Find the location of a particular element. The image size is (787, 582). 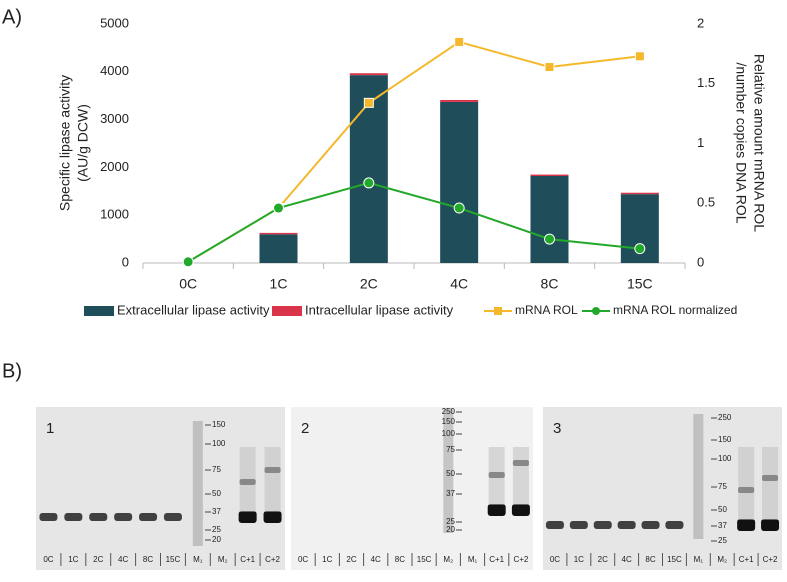

panel-label: A) is located at coordinates (12, 17).